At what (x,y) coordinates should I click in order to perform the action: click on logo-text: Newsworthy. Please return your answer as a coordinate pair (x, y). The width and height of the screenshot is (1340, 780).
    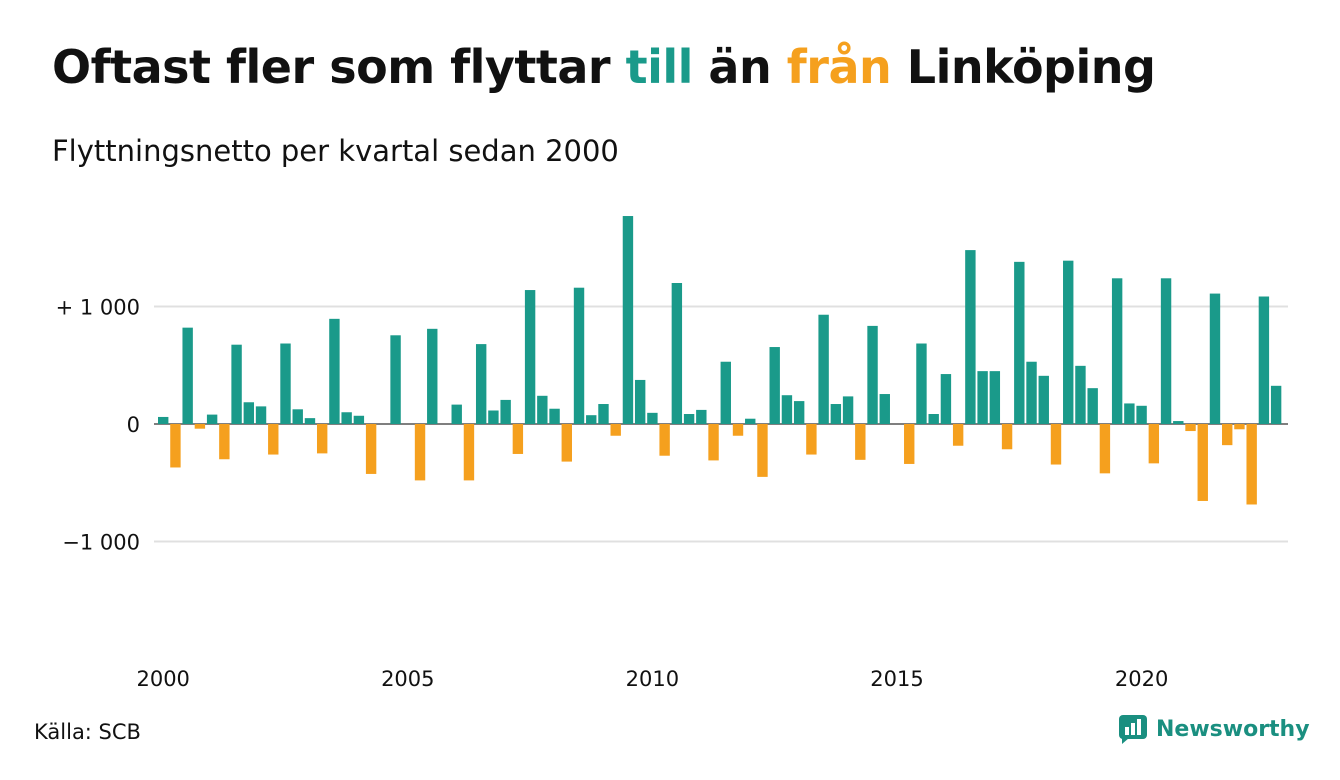
    Looking at the image, I should click on (1233, 729).